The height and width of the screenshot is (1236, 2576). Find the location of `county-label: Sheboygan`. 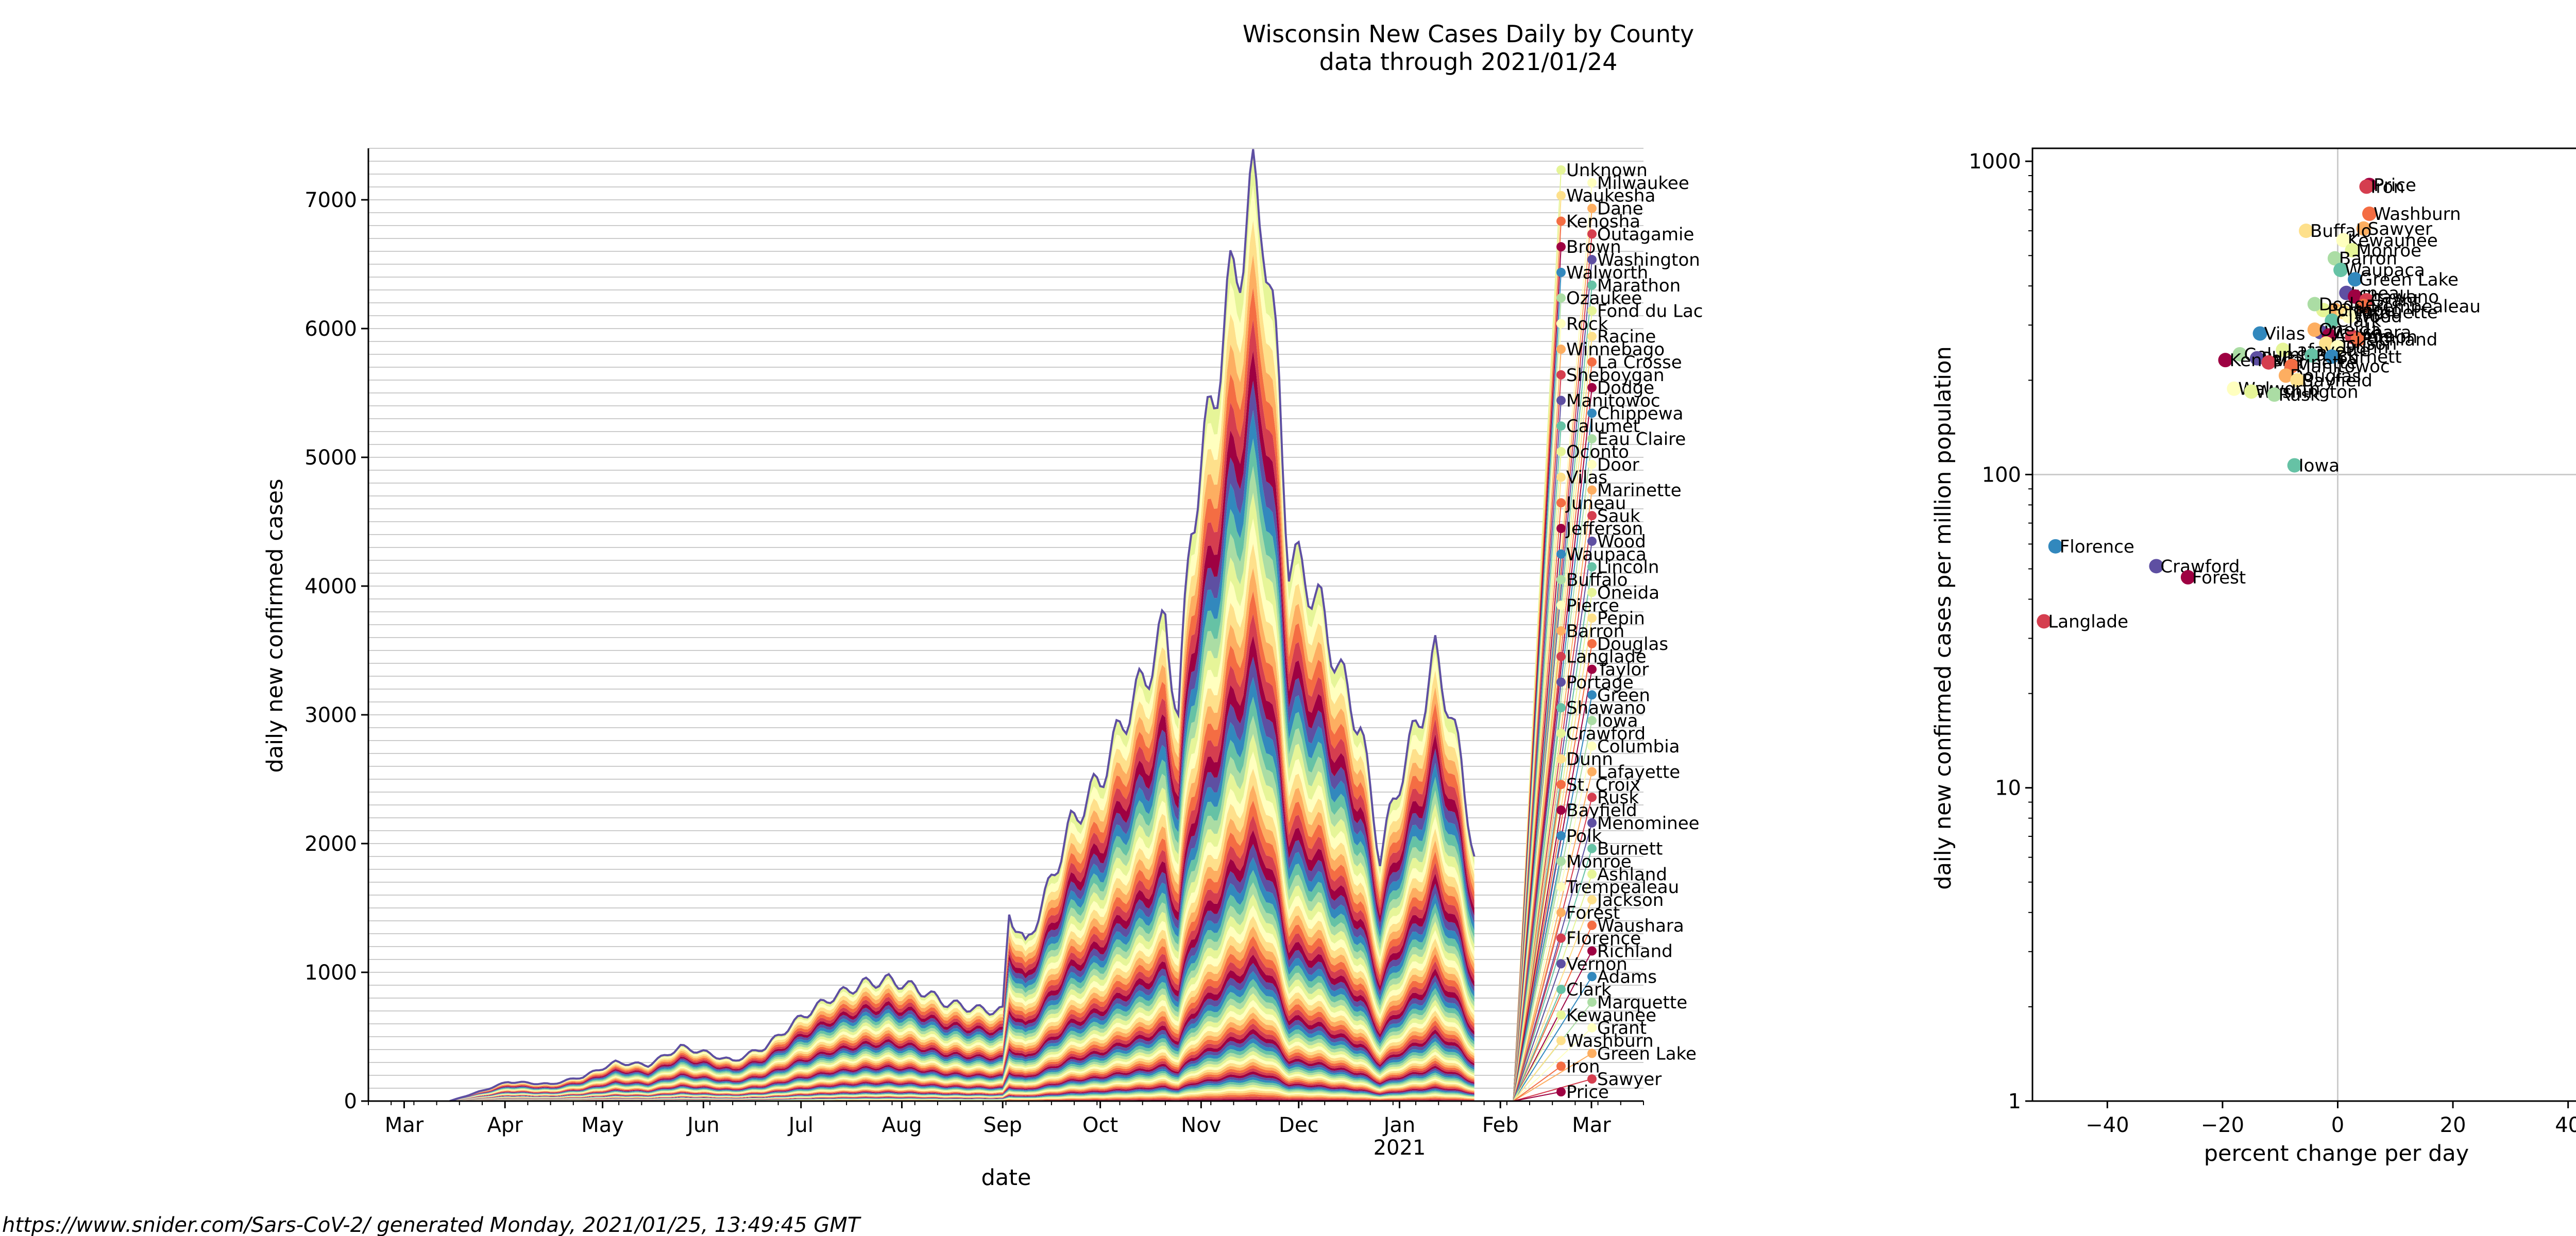

county-label: Sheboygan is located at coordinates (1615, 376).